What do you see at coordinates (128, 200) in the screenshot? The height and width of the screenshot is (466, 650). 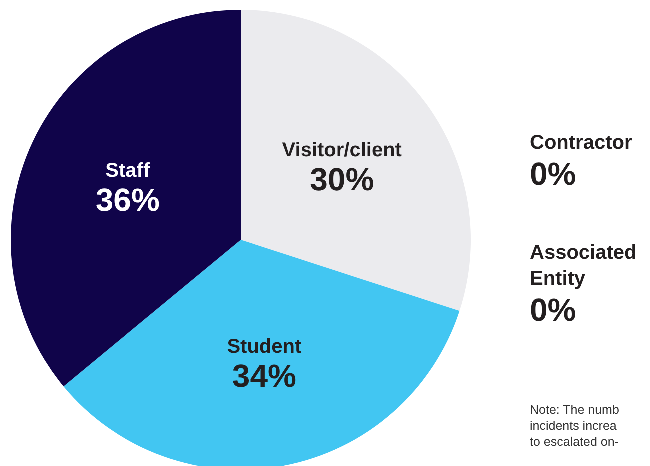 I see `data-label: 36%` at bounding box center [128, 200].